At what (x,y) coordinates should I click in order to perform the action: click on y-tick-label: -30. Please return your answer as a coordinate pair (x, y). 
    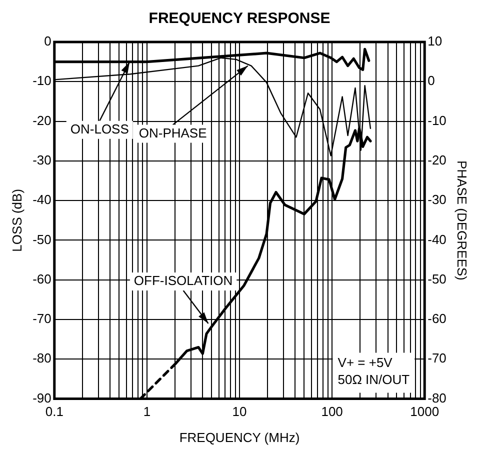
    Looking at the image, I should click on (42, 160).